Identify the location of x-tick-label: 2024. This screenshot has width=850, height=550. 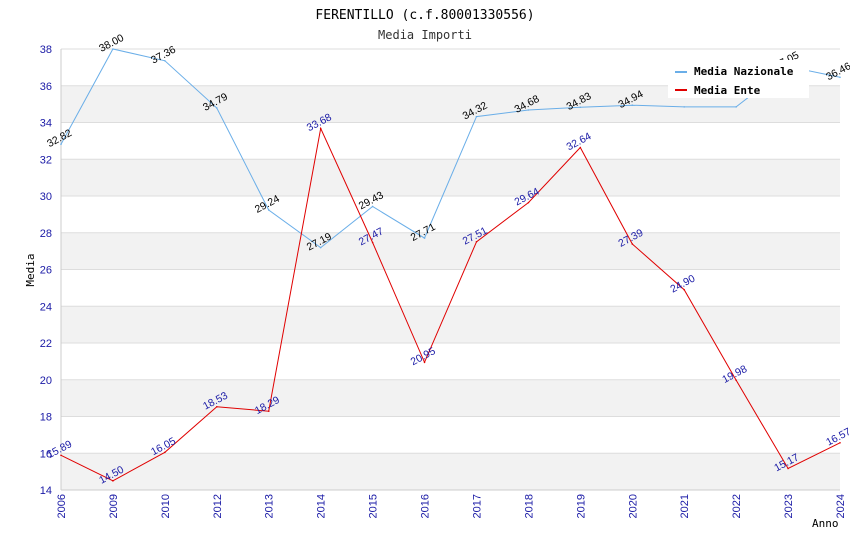
(841, 506).